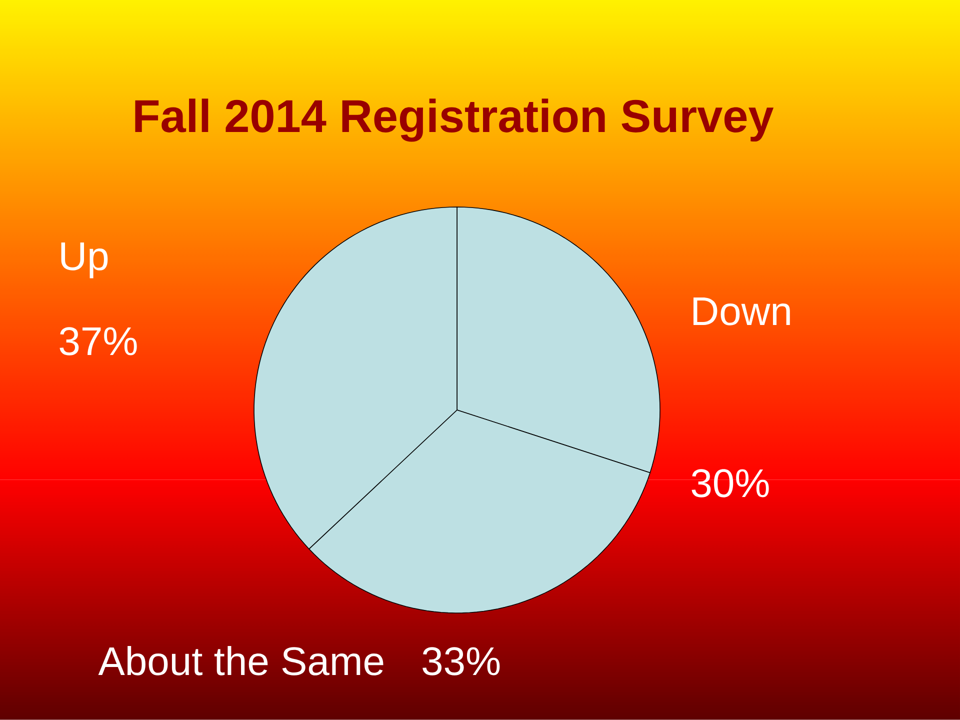  I want to click on slice-label: Down, so click(741, 311).